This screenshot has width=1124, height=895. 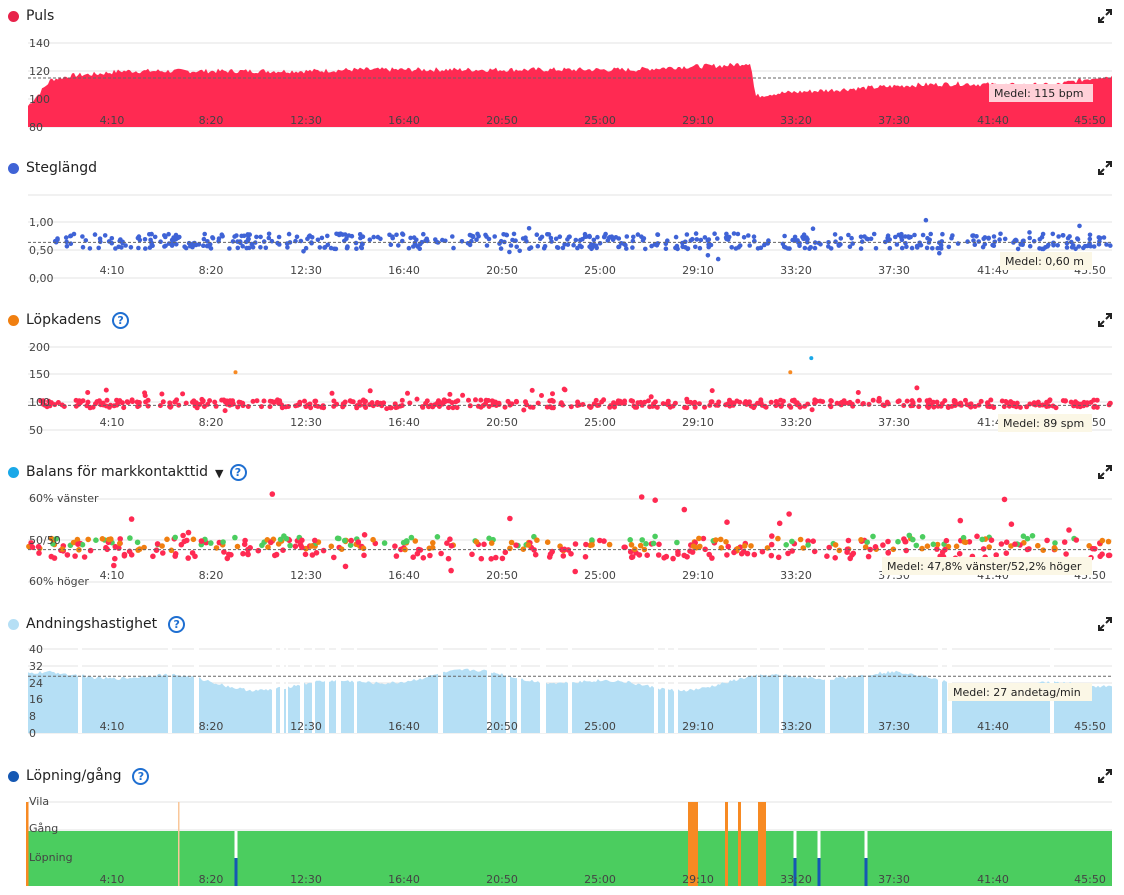 I want to click on walk-gap, so click(x=795, y=844).